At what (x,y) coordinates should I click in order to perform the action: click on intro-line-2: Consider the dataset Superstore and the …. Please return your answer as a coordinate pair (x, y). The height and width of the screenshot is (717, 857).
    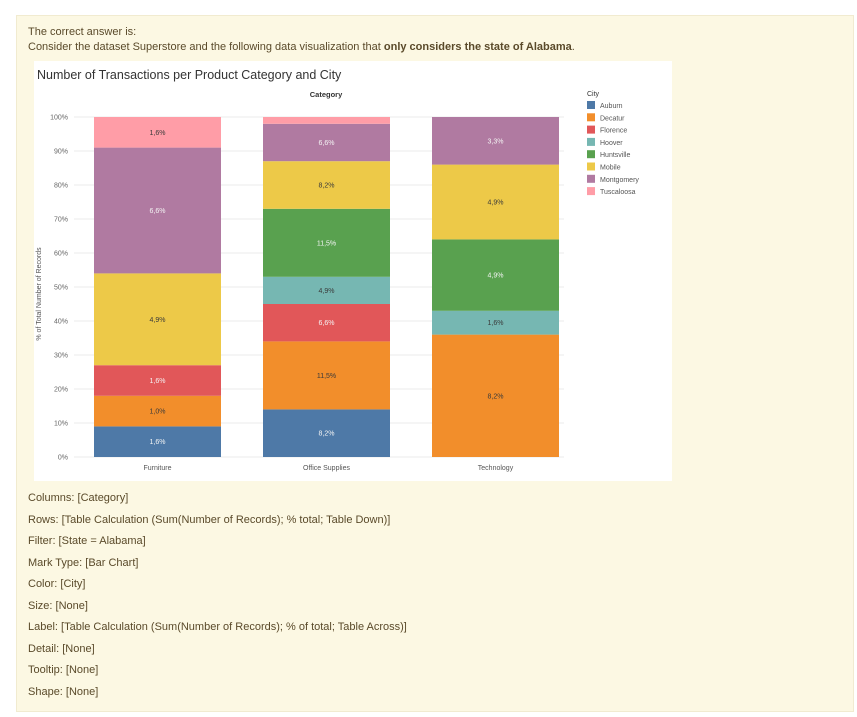
    Looking at the image, I should click on (301, 47).